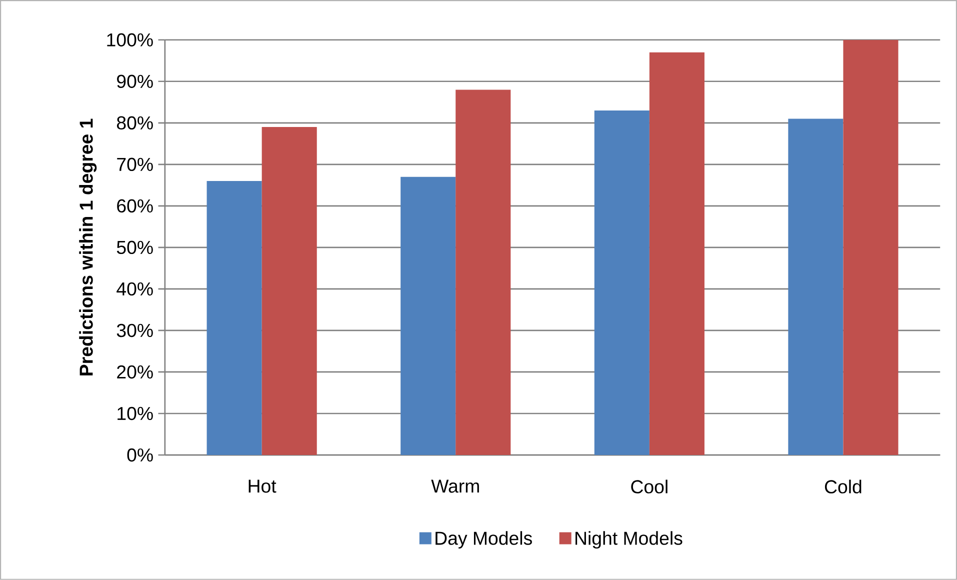 The height and width of the screenshot is (580, 957). I want to click on legend-label: Night Models, so click(629, 540).